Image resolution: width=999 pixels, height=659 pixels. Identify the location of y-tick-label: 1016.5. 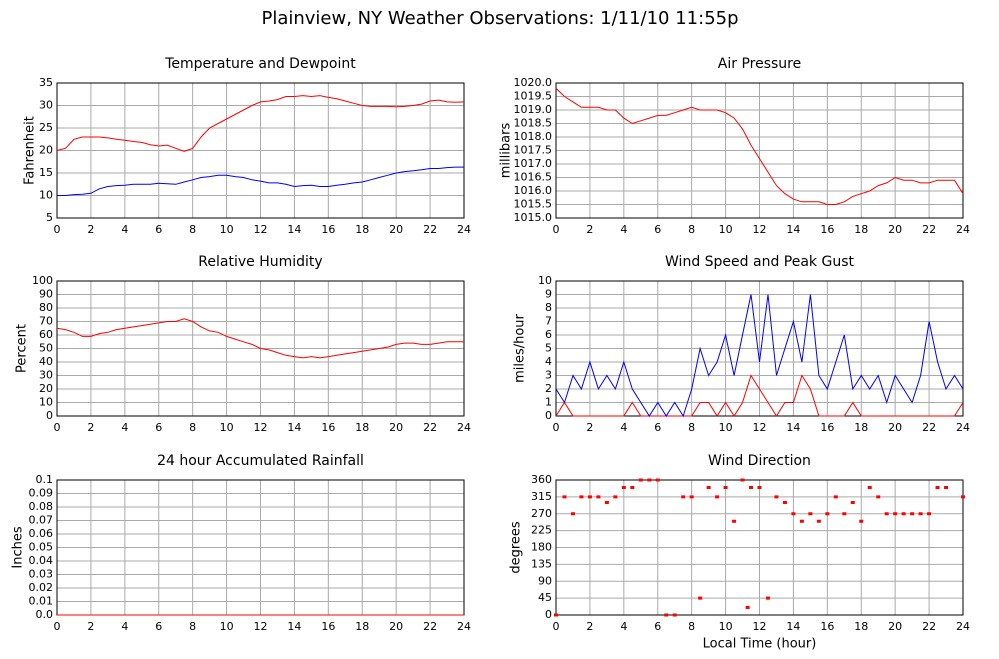
(533, 177).